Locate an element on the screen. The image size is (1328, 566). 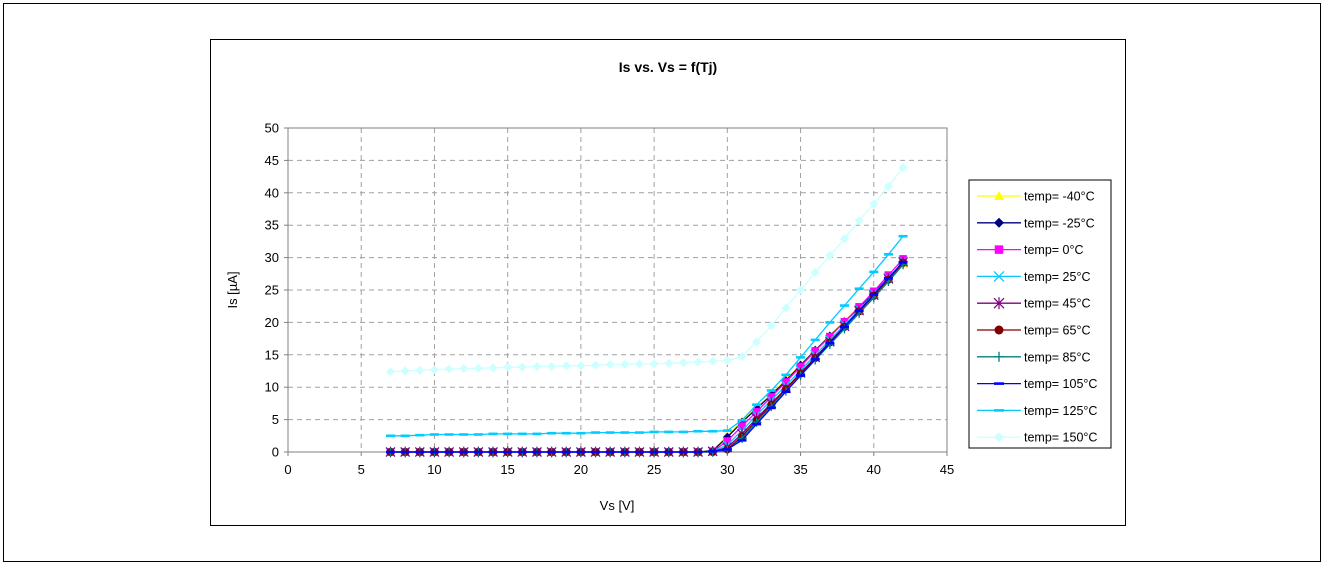
legend-item: temp= 65°C is located at coordinates (1034, 331).